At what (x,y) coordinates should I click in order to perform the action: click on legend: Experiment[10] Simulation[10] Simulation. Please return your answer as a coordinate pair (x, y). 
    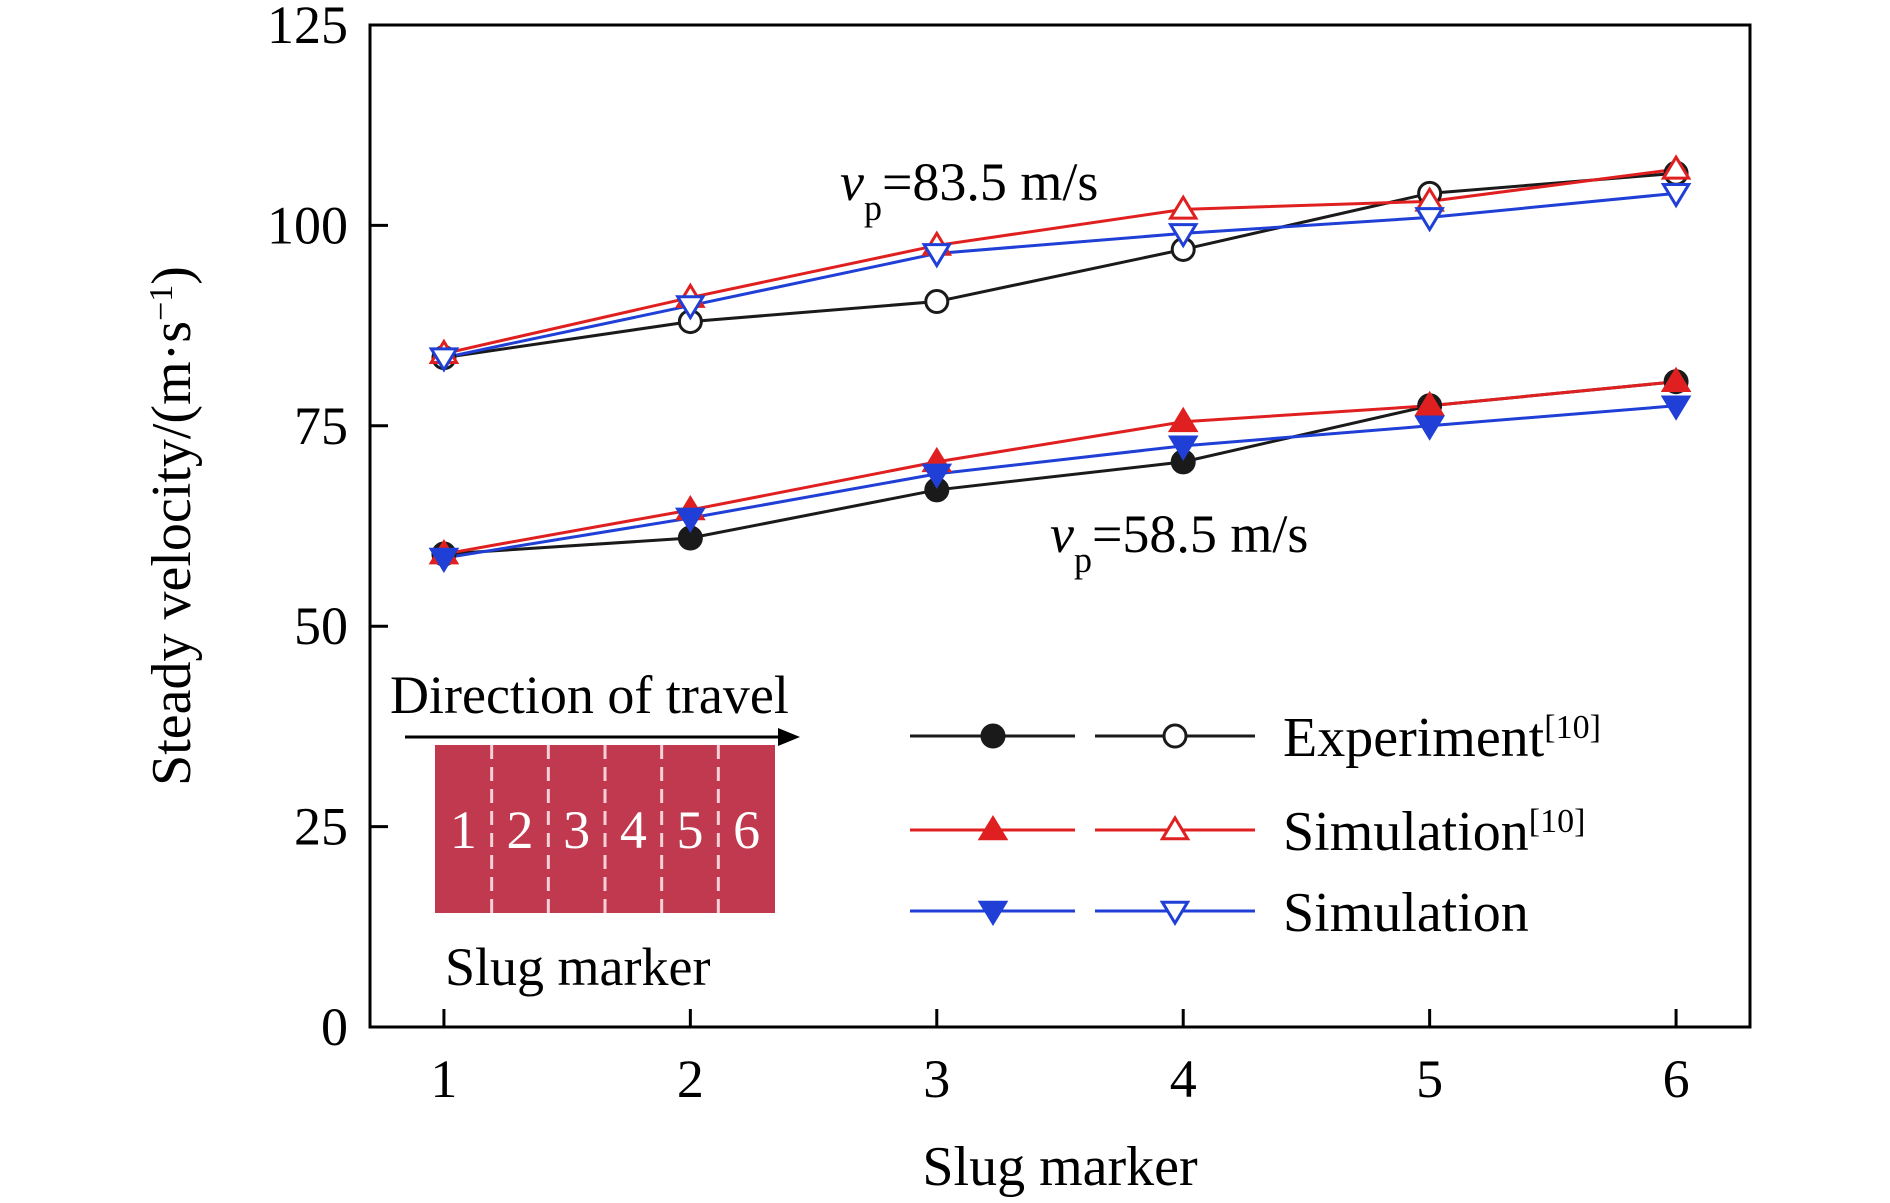
    Looking at the image, I should click on (1255, 825).